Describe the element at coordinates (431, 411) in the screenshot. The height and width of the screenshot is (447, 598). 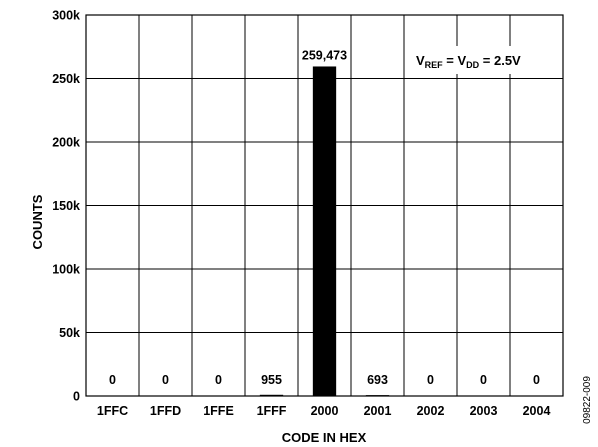
I see `x-tick-label: 2002` at that location.